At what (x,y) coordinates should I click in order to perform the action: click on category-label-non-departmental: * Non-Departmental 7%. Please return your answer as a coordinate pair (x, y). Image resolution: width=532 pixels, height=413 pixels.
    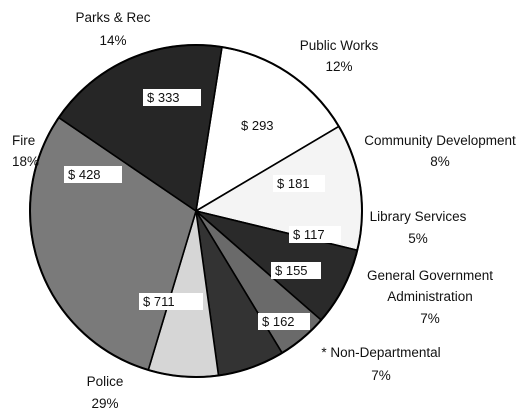
    Looking at the image, I should click on (380, 364).